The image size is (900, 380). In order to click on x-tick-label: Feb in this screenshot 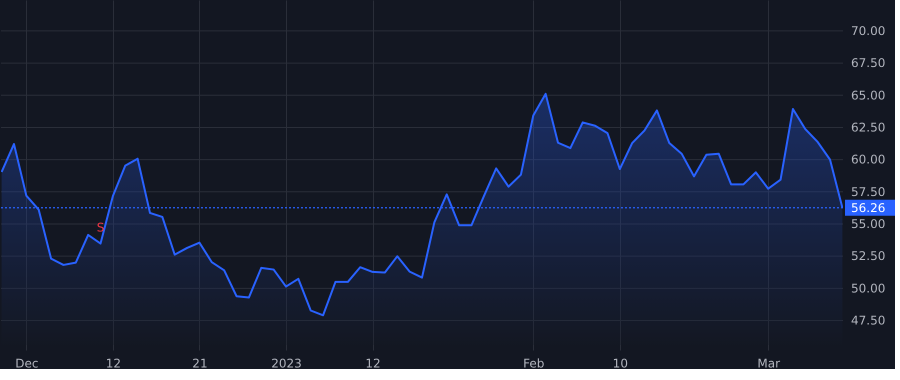, I will do `click(533, 363)`.